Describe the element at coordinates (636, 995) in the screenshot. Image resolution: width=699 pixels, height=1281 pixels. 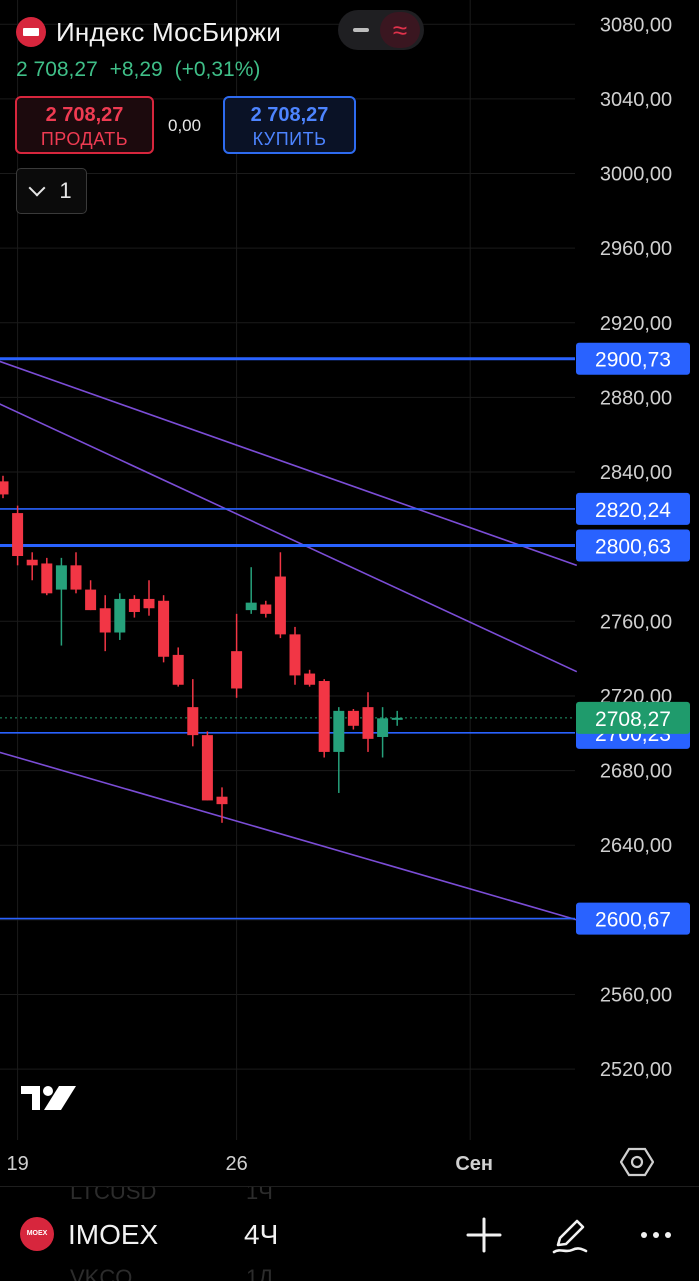
I see `price-tick-label: 2560,00` at that location.